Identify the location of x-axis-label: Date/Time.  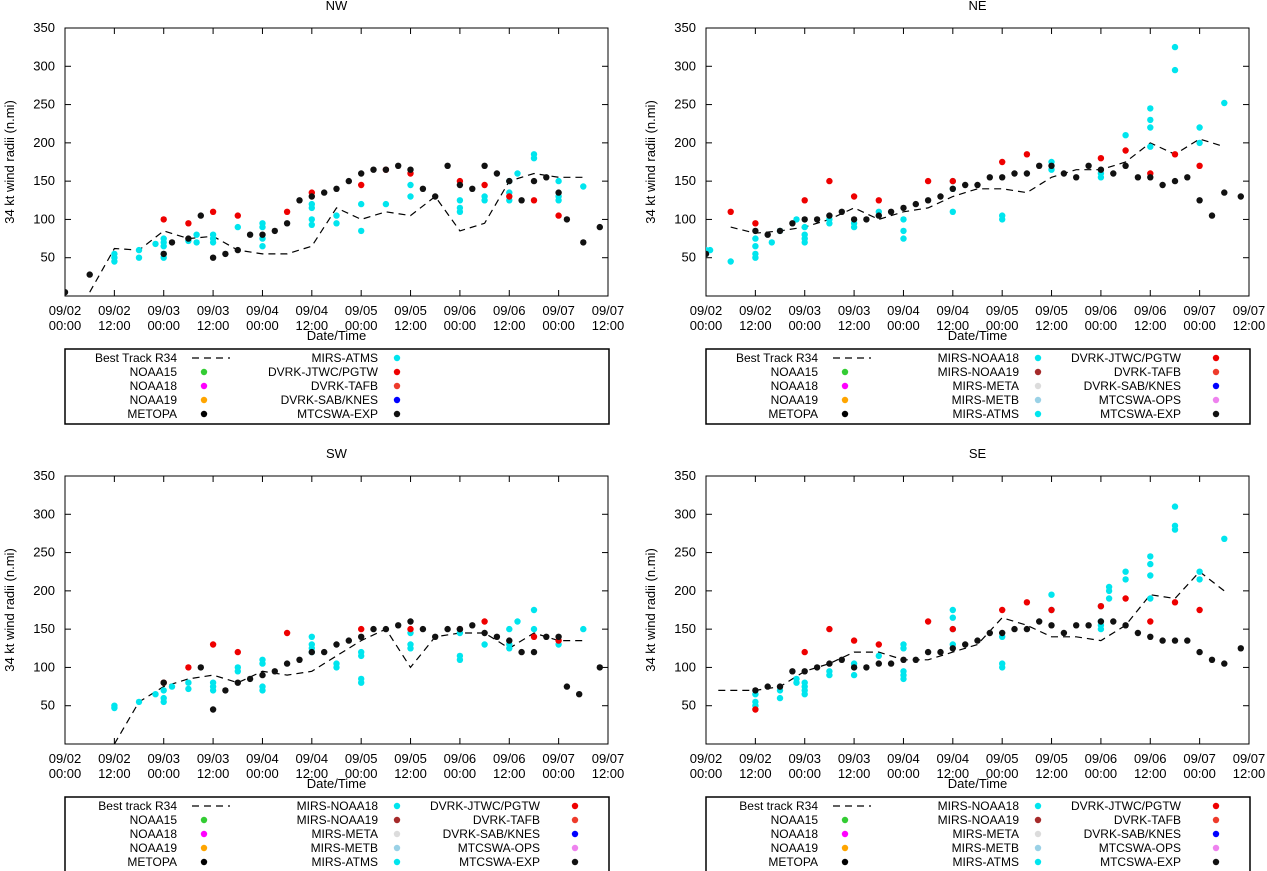
(336, 783).